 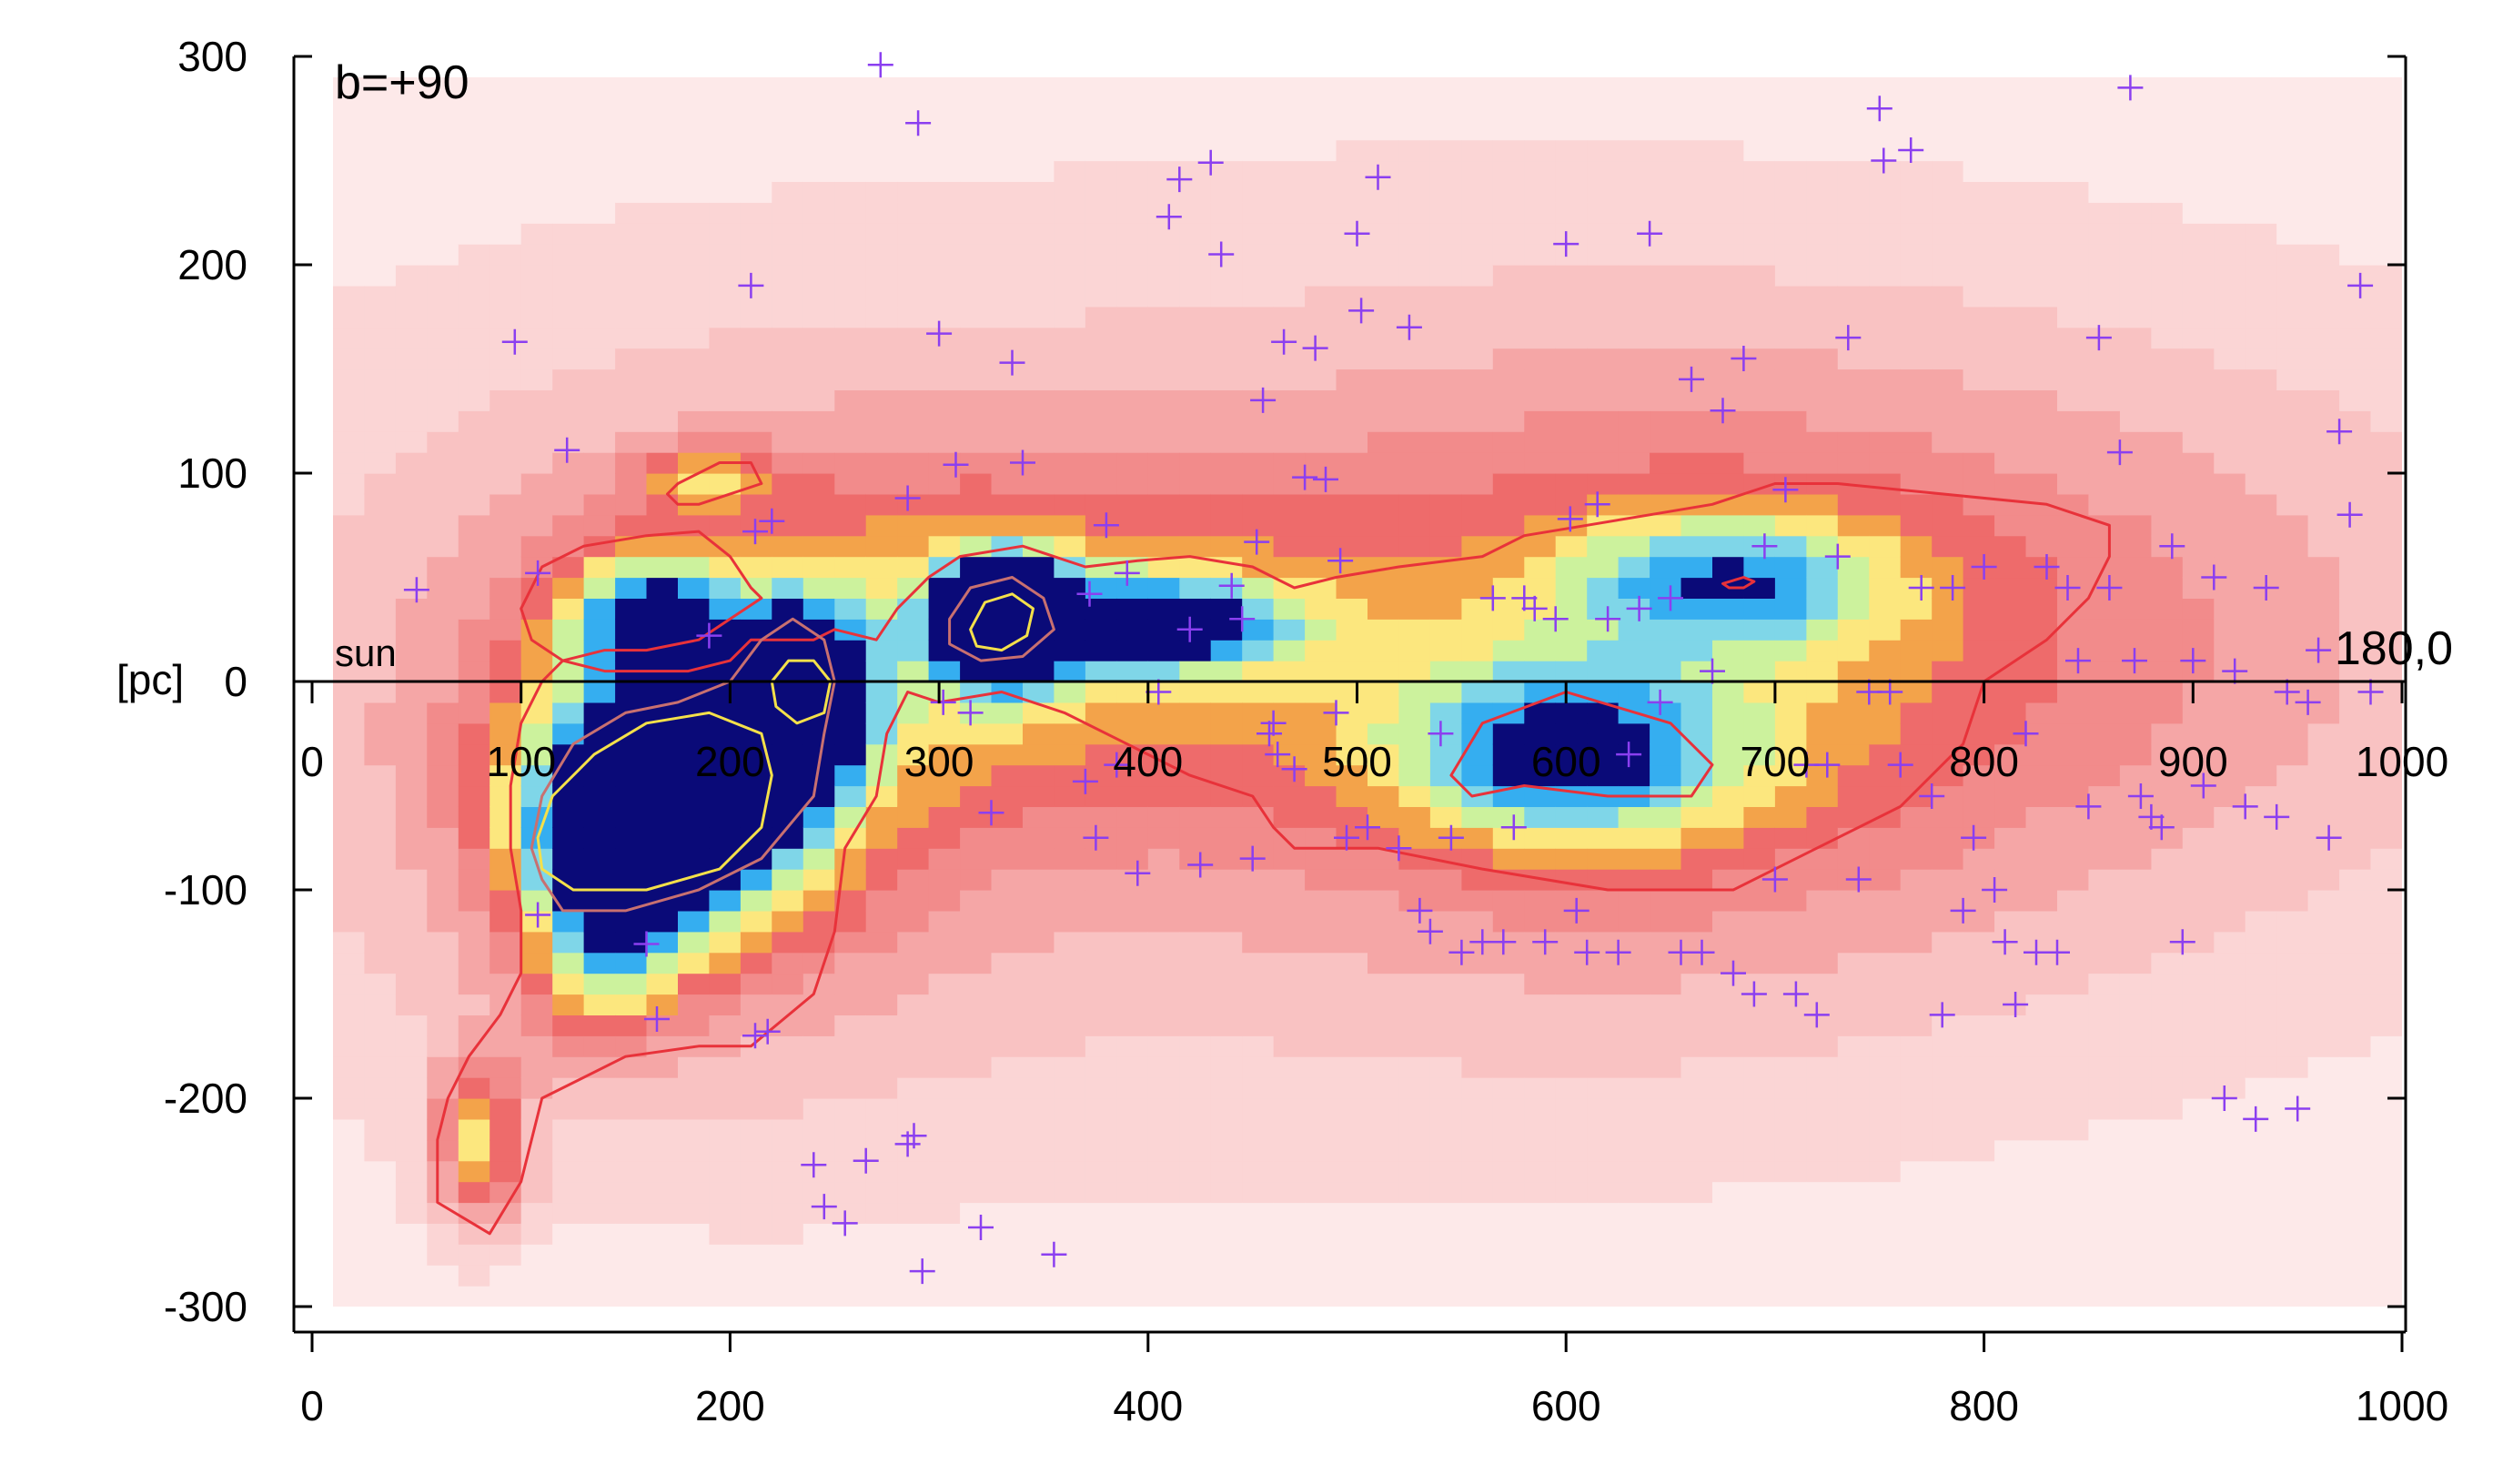 What do you see at coordinates (206, 1098) in the screenshot?
I see `y-tick-label: -200` at bounding box center [206, 1098].